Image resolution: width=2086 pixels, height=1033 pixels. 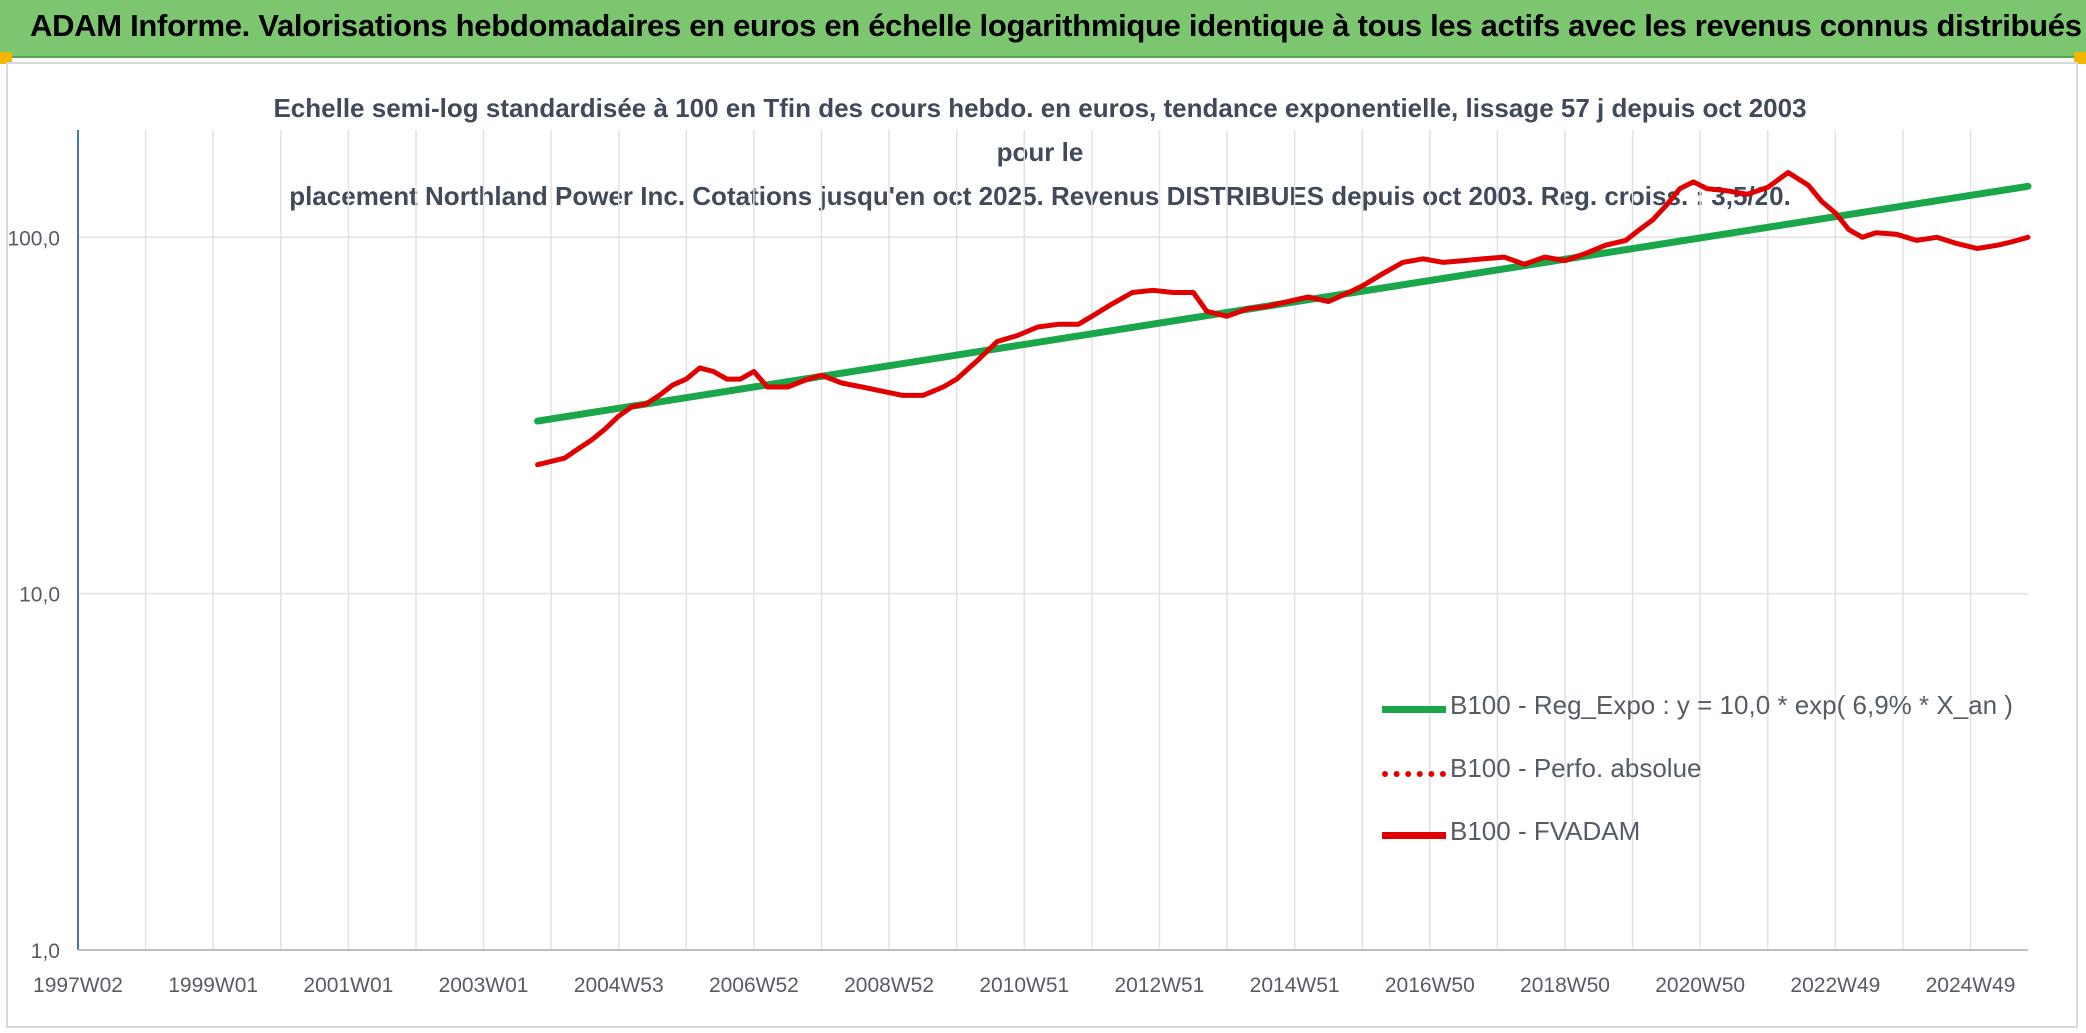 What do you see at coordinates (754, 985) in the screenshot?
I see `x-tick-label: 2006W52` at bounding box center [754, 985].